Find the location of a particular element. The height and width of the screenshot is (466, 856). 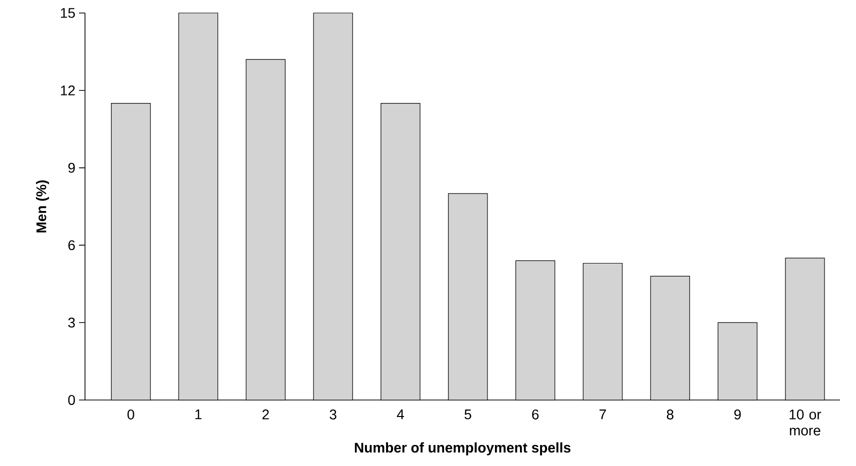

x-tick-label: 9 is located at coordinates (737, 415).